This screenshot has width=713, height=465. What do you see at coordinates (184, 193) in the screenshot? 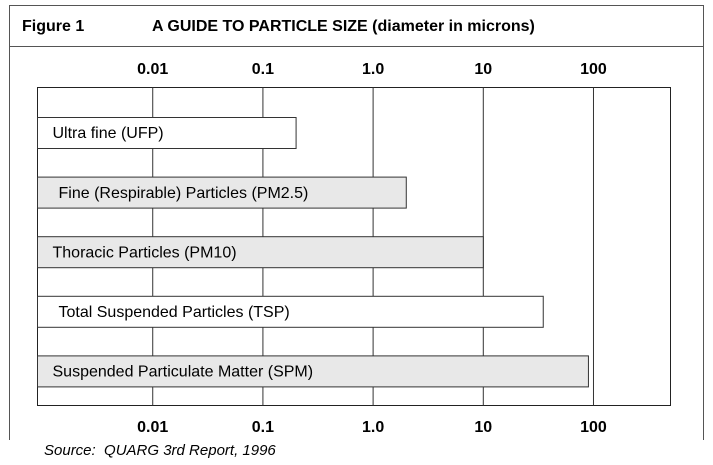
I see `bar-label: Fine (Respirable) Particles (PM2.5)` at bounding box center [184, 193].